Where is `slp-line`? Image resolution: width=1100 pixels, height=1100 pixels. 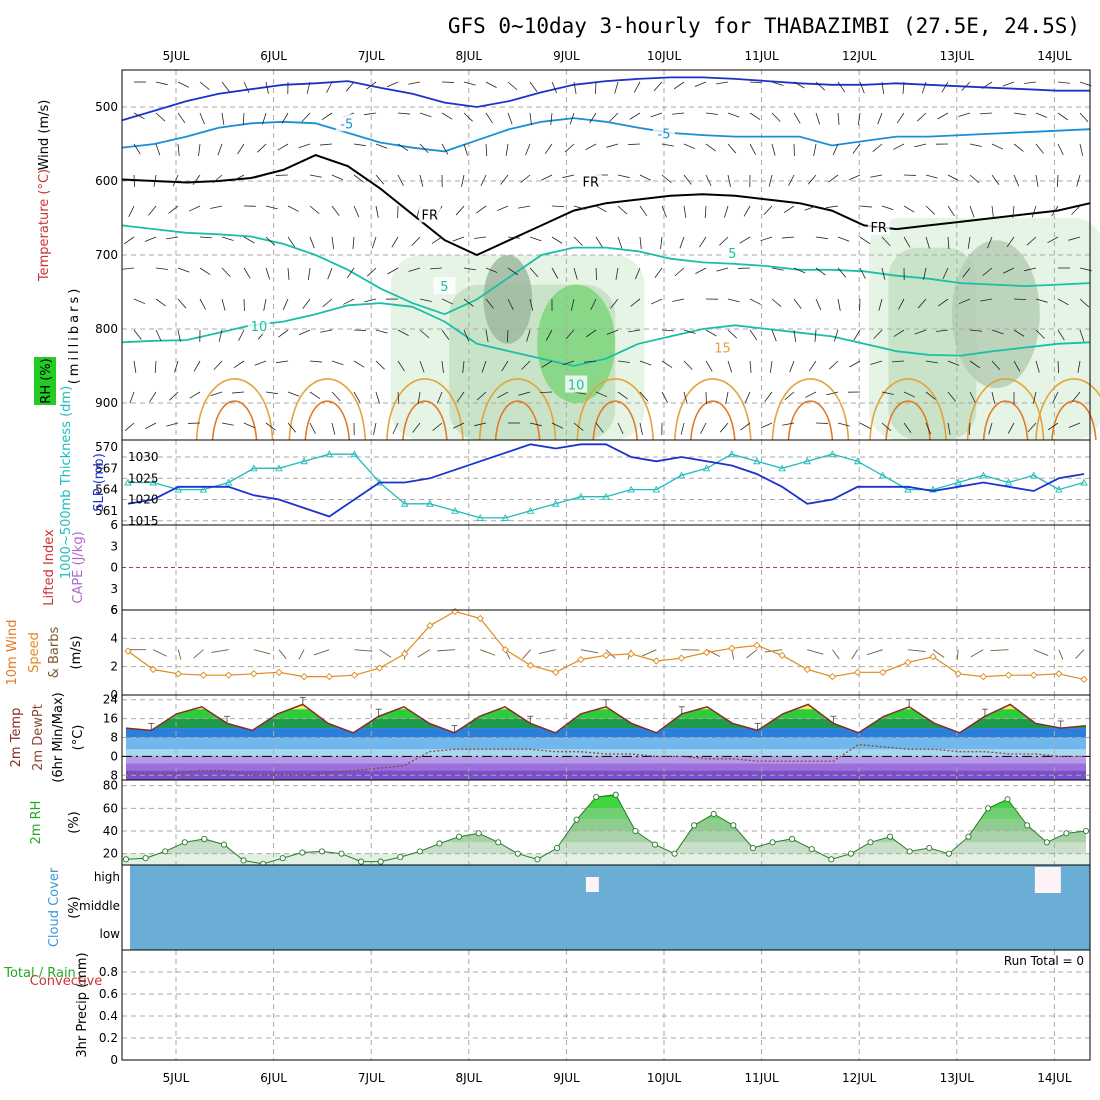
slp-line is located at coordinates (606, 480).